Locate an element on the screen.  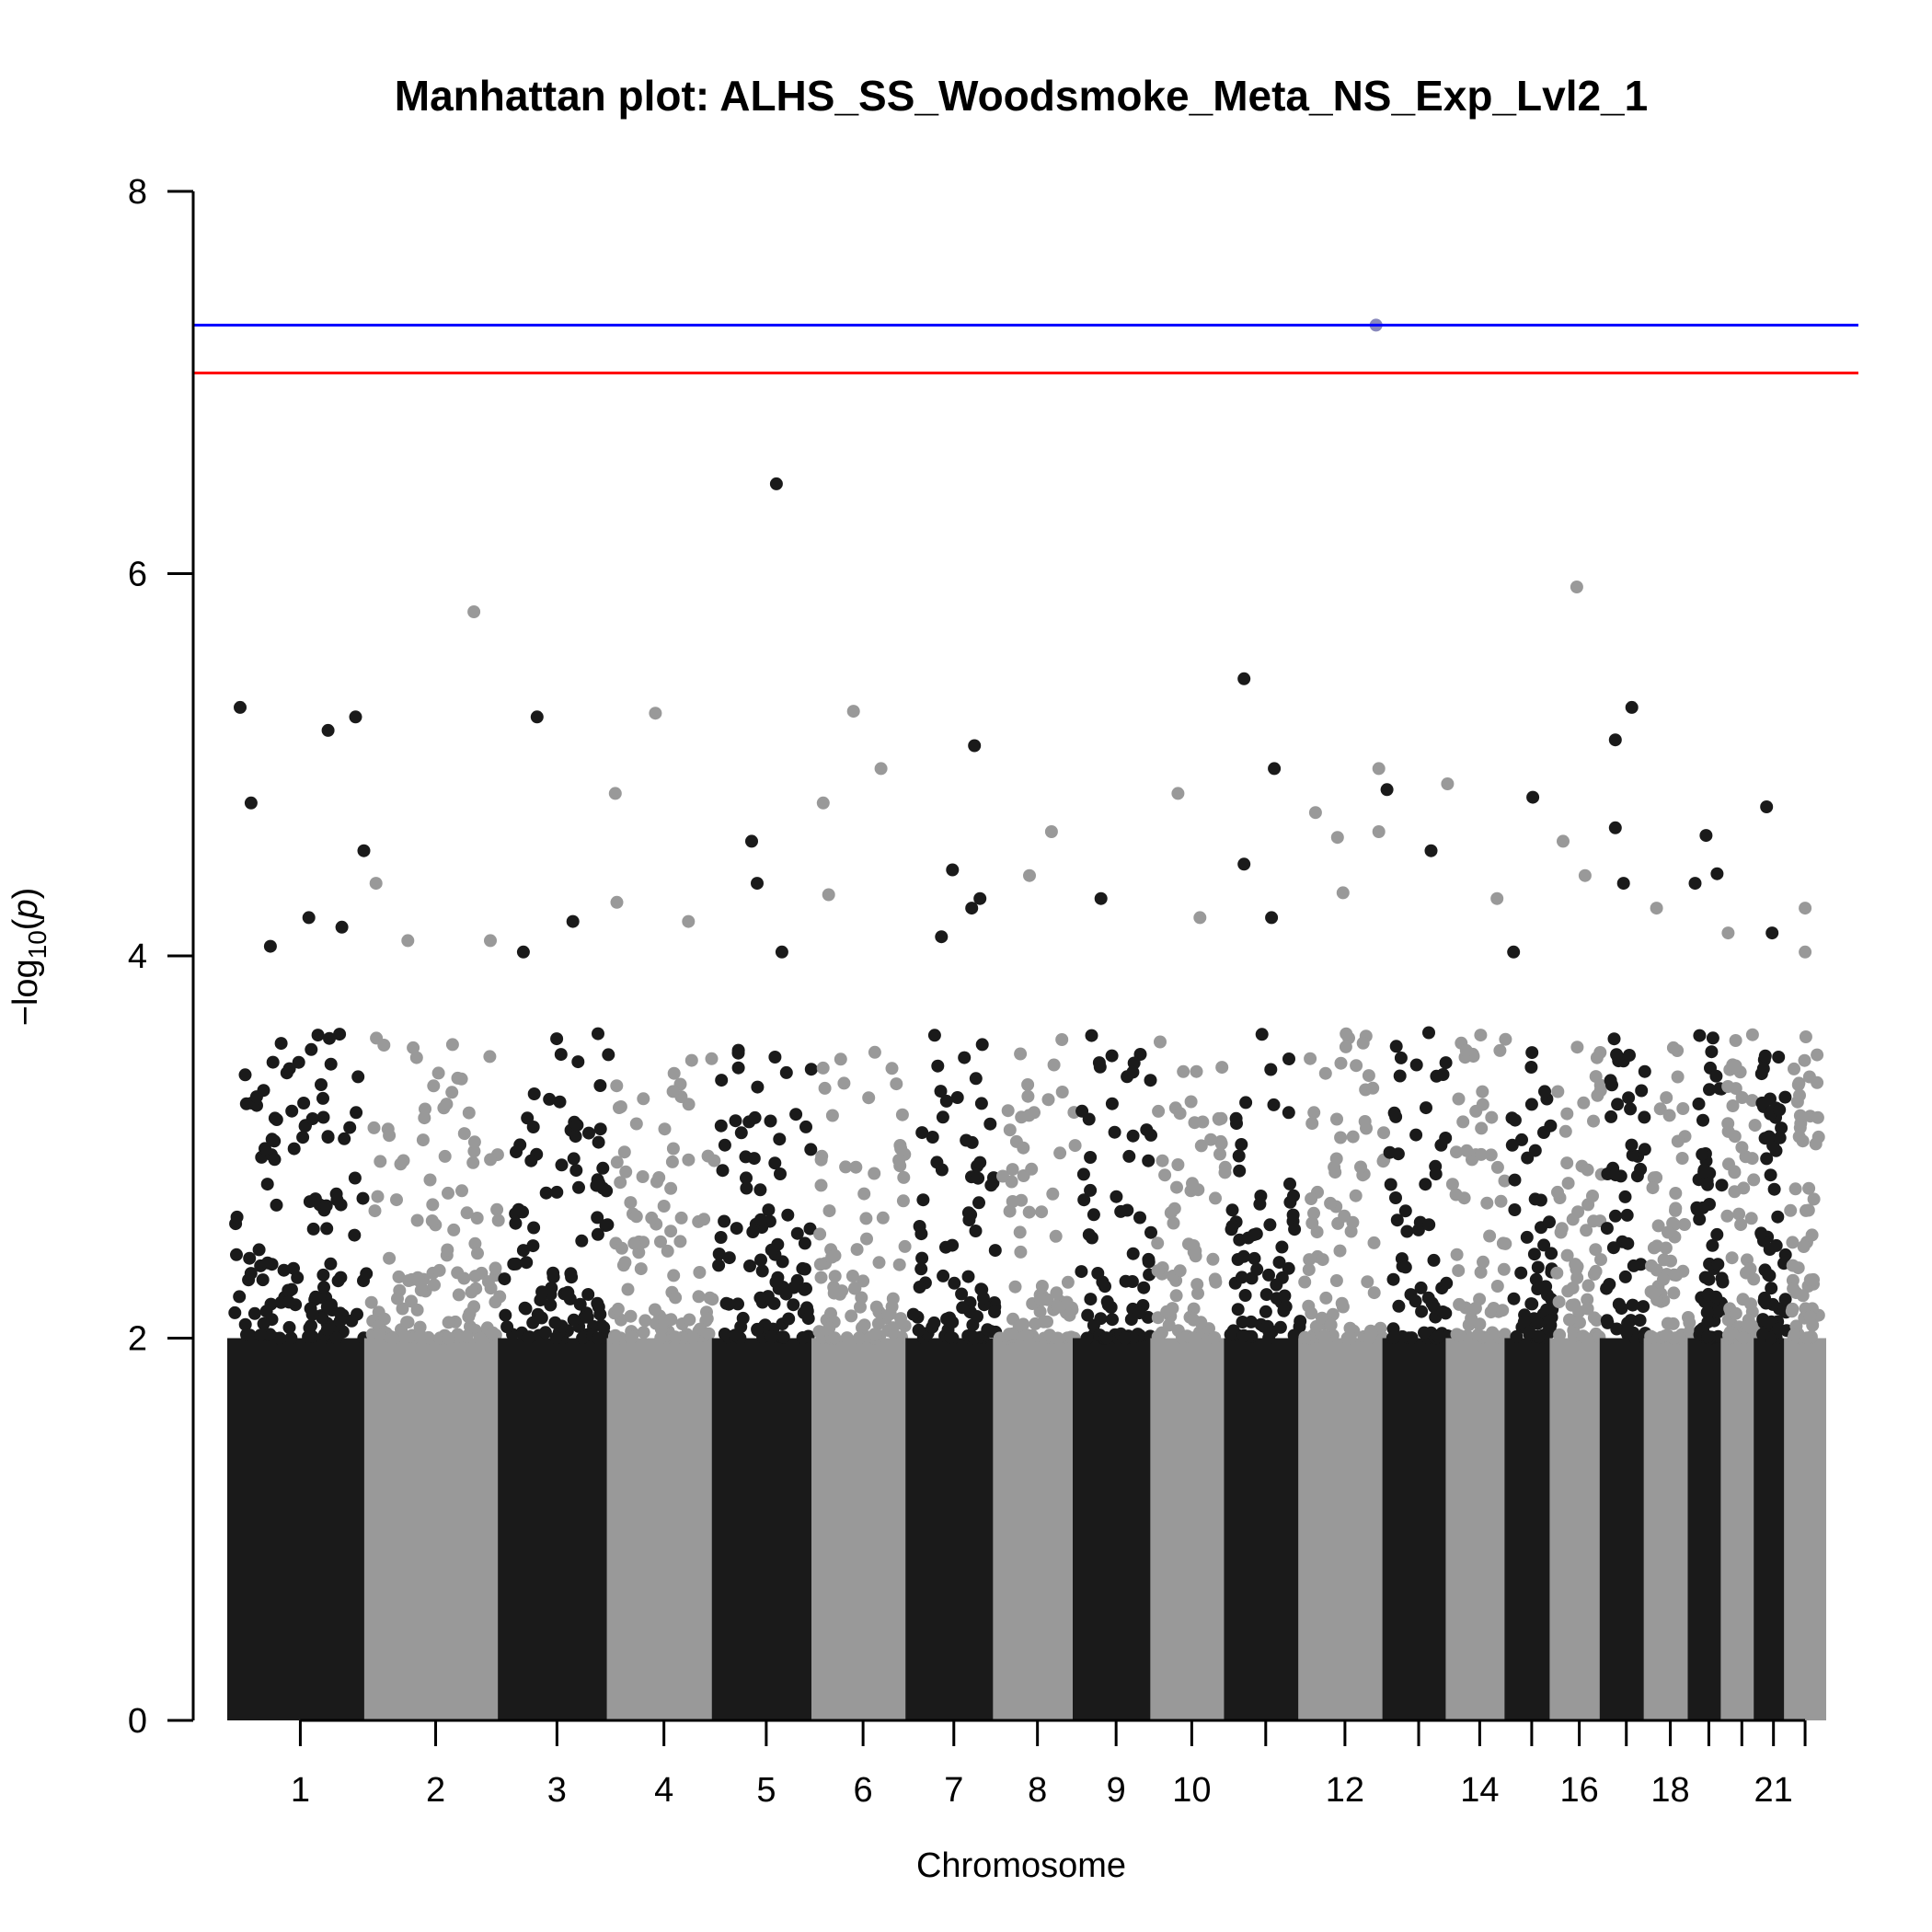
chromosome-5-points is located at coordinates (766, 1381).